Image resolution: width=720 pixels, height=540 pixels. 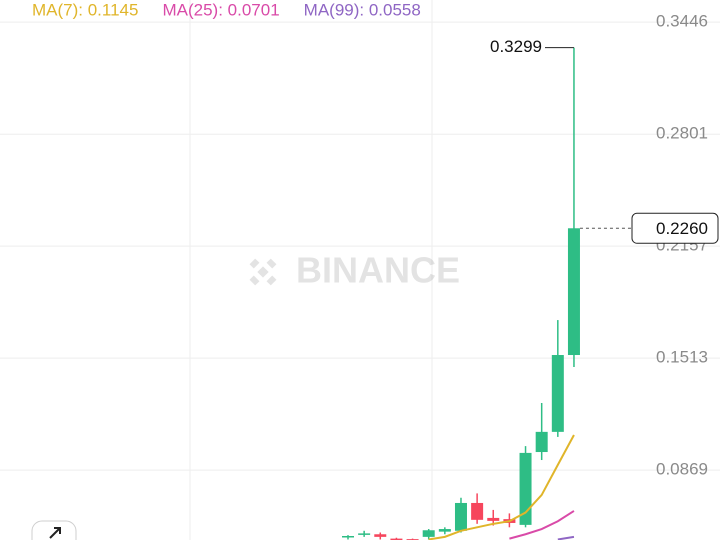 I want to click on watermark: BINANCE, so click(x=354, y=270).